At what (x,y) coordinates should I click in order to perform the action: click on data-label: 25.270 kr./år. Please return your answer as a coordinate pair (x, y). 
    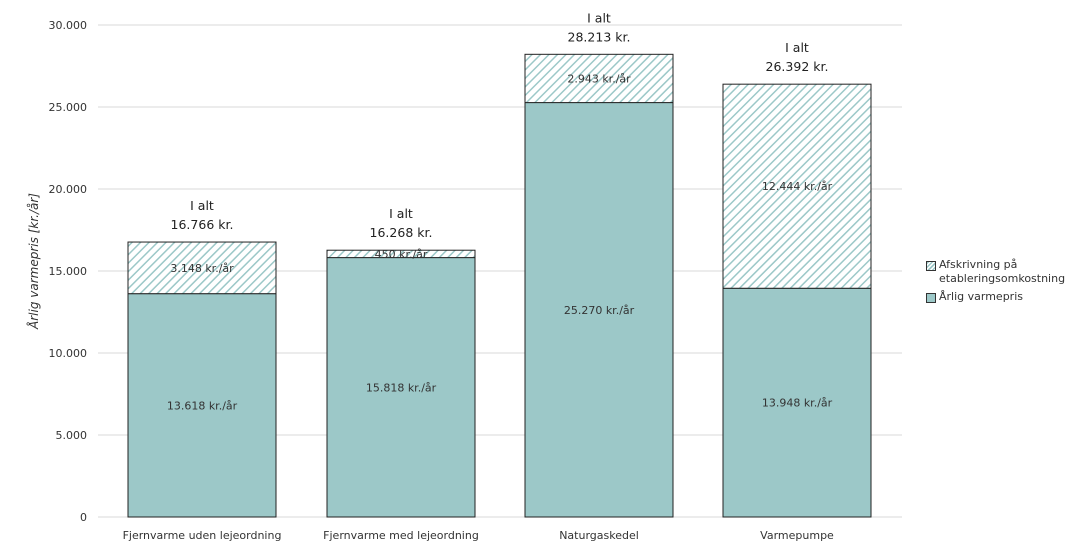
    Looking at the image, I should click on (599, 310).